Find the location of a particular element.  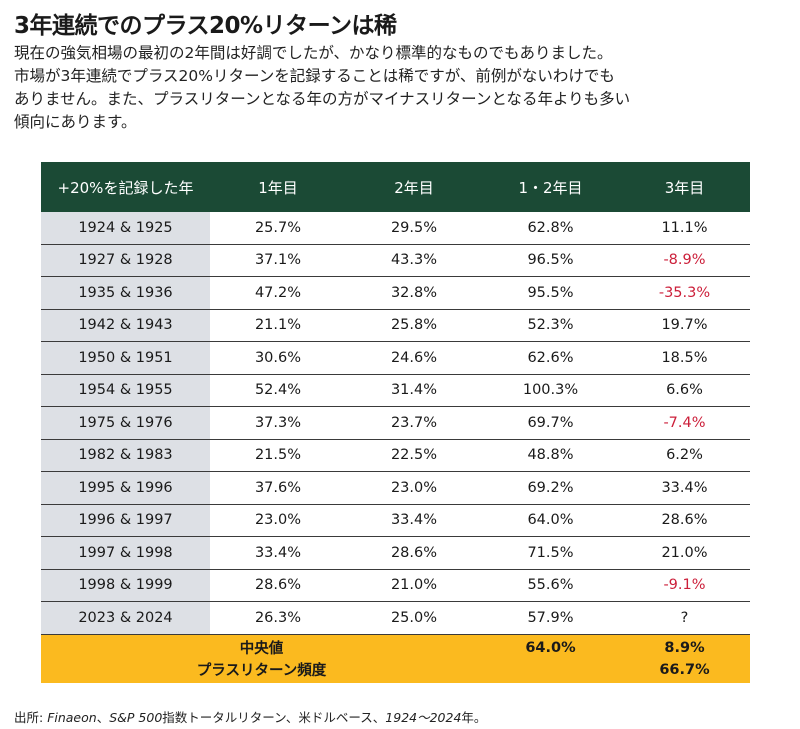

cell-years: 1942 & 1943 is located at coordinates (125, 325).